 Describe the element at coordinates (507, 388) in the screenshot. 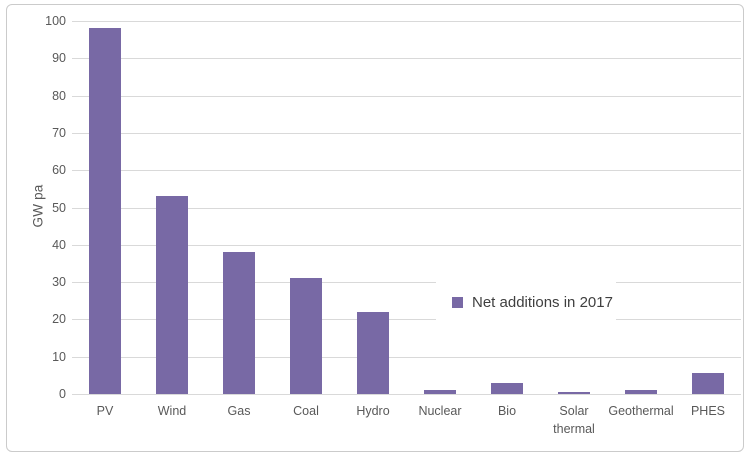

I see `bar-bio` at that location.